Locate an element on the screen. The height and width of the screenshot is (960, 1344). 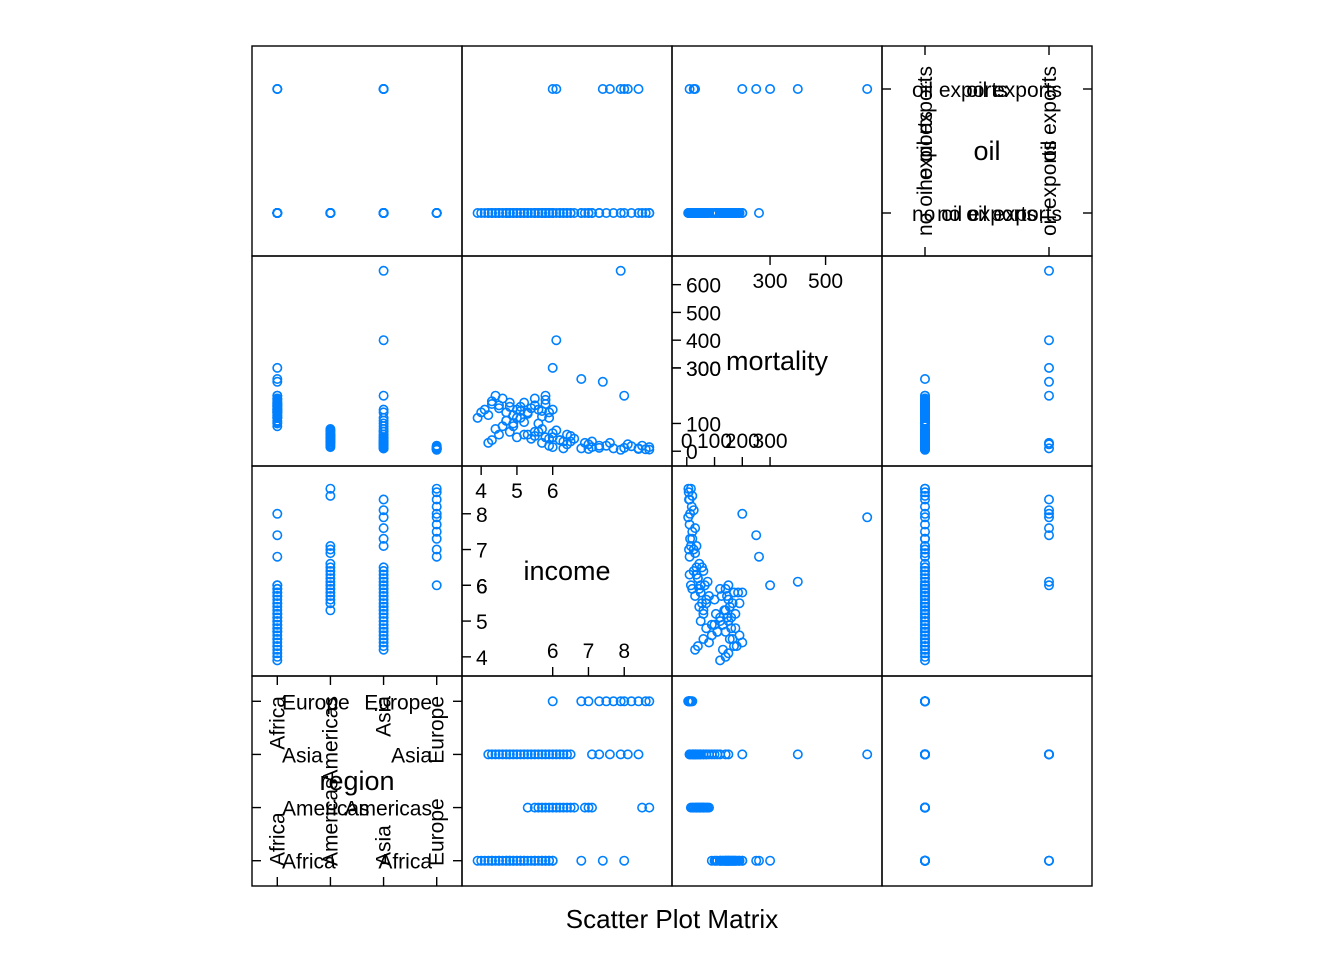
variable-name: mortality is located at coordinates (777, 361).